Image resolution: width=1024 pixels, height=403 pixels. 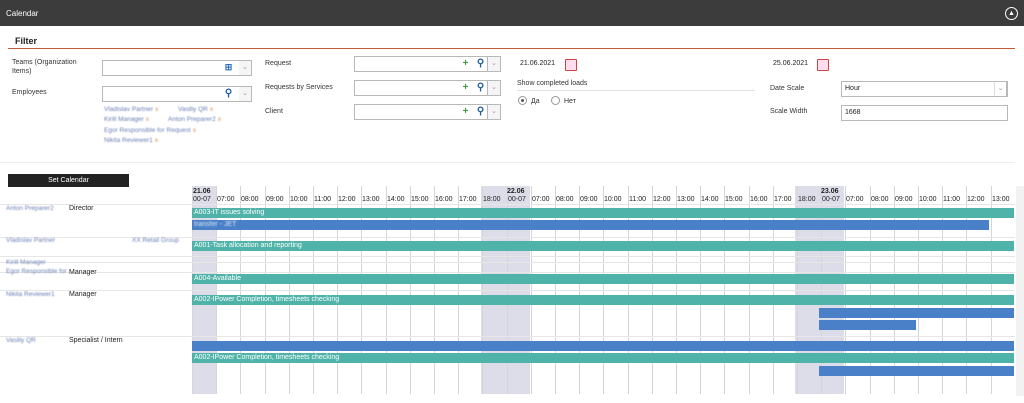 What do you see at coordinates (83, 272) in the screenshot?
I see `row-role: Manager` at bounding box center [83, 272].